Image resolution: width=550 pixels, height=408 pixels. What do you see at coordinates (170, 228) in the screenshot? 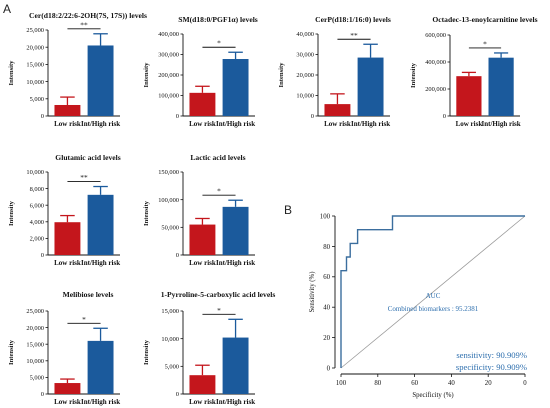
I see `y-tick-label: 50,000` at bounding box center [170, 228].